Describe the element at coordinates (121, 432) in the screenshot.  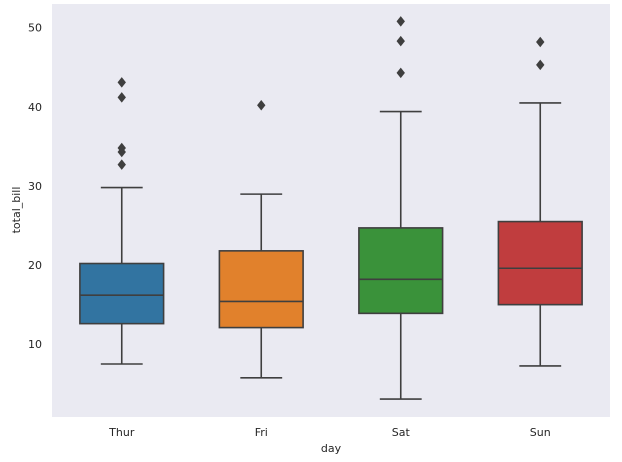
I see `x-tick-label: Thur` at that location.